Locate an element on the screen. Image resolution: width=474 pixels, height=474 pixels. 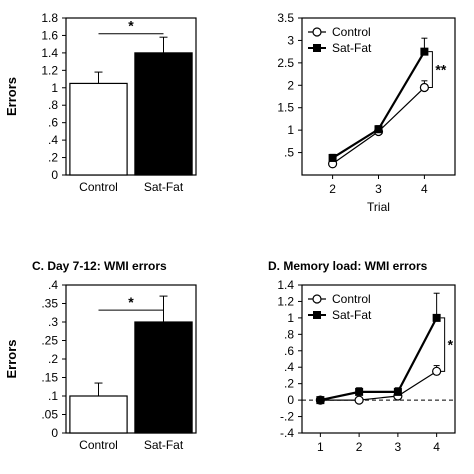
y-tick-label: 1.8 is located at coordinates (49, 18).